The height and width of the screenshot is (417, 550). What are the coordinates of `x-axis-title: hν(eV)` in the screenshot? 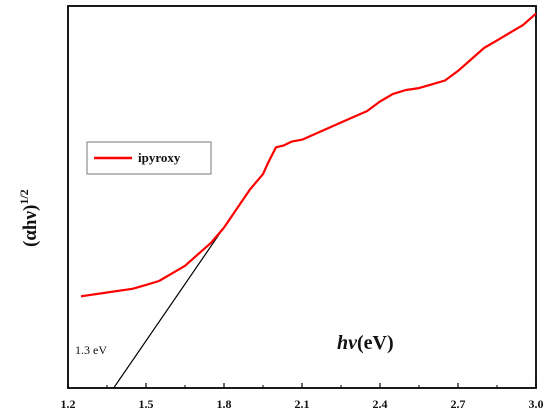 It's located at (365, 343).